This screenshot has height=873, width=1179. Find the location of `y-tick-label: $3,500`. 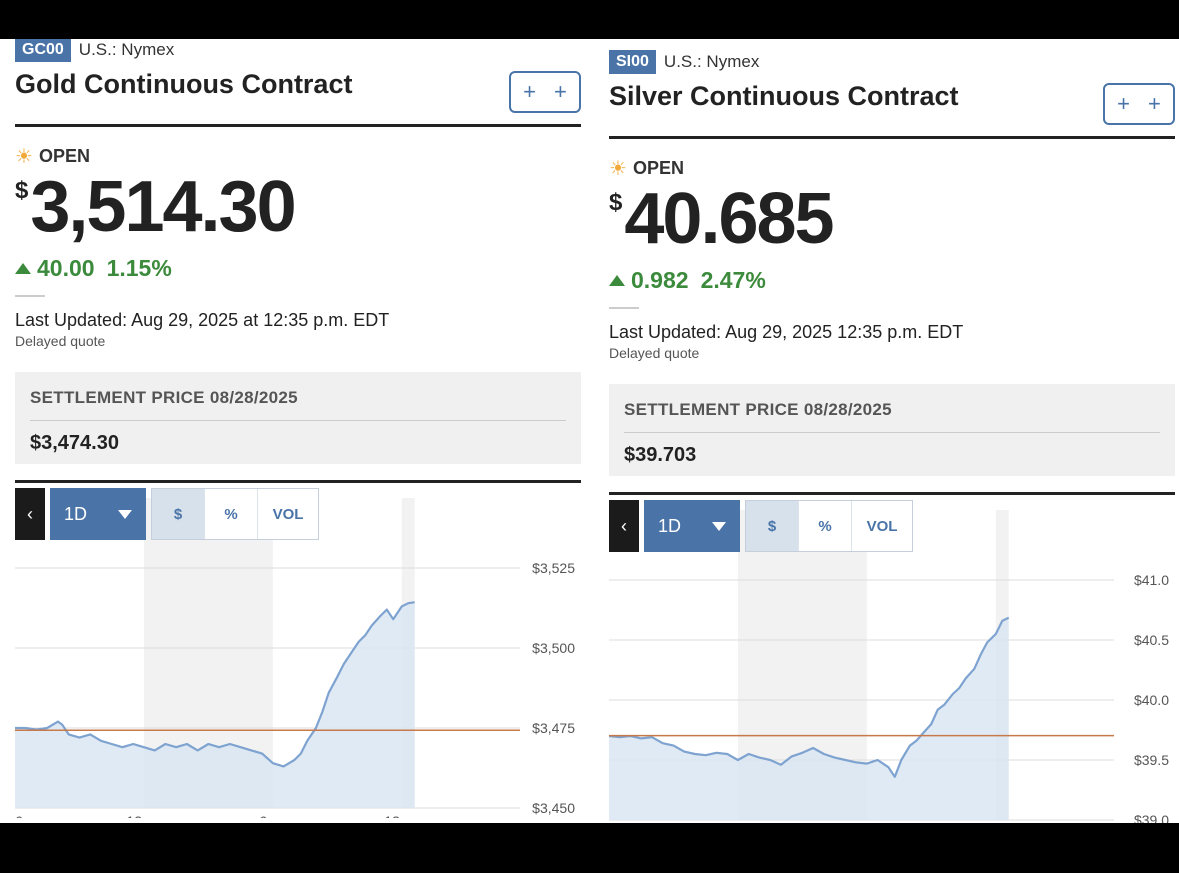

y-tick-label: $3,500 is located at coordinates (553, 648).